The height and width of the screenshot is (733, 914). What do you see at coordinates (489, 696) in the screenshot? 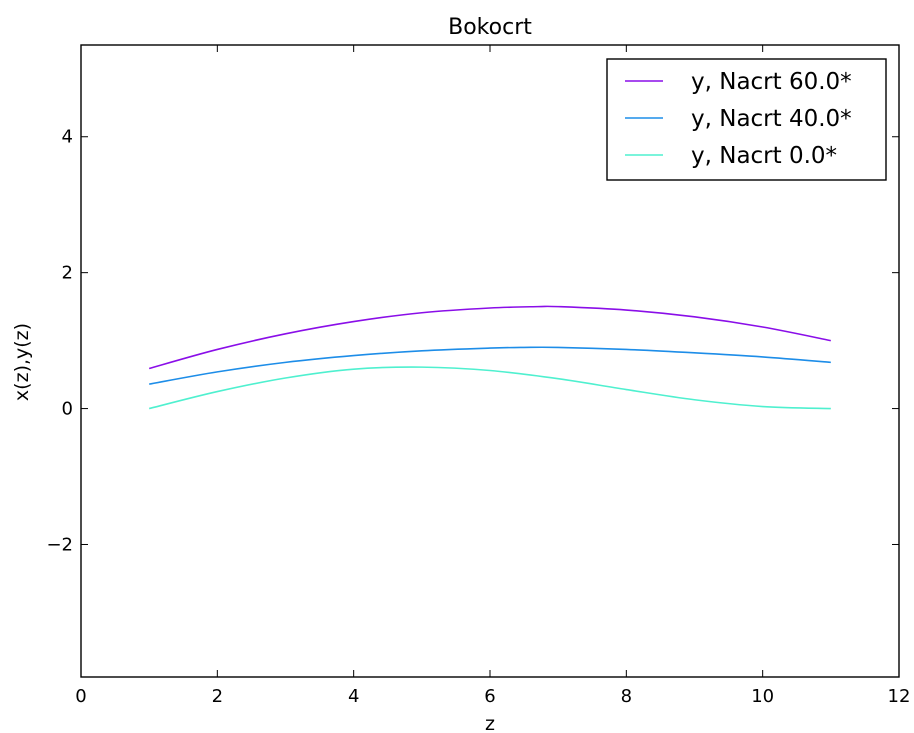
I see `x-tick-label: 6` at bounding box center [489, 696].